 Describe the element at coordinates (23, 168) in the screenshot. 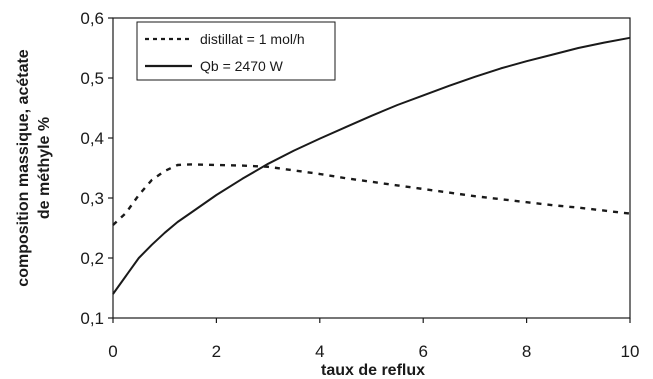

I see `y-axis-title-line-1: composition massique, acétate` at that location.